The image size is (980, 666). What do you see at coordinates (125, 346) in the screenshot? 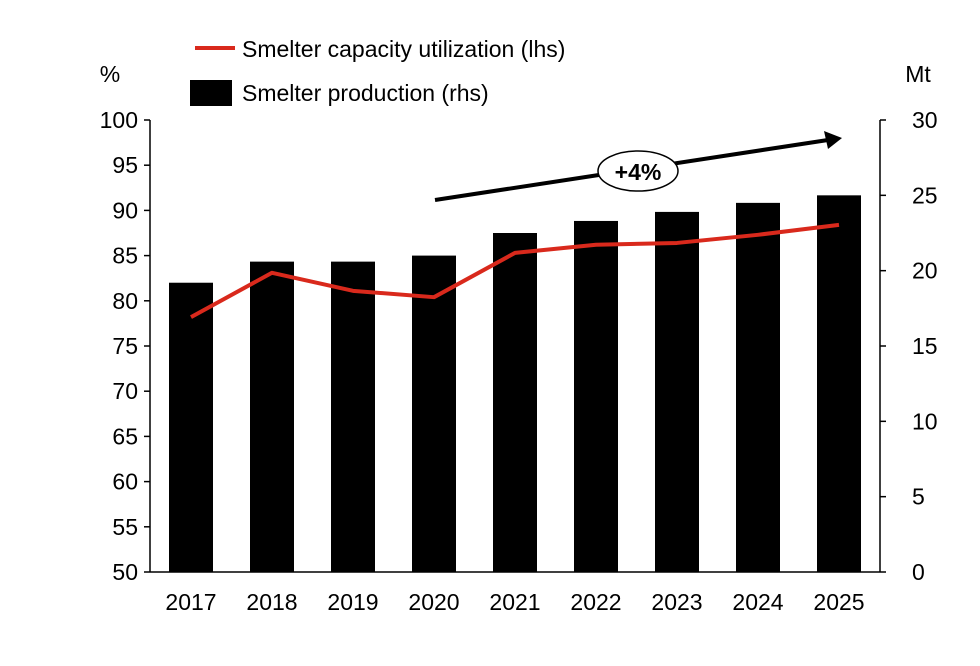
I see `left-tick-label-75: 75` at bounding box center [125, 346].